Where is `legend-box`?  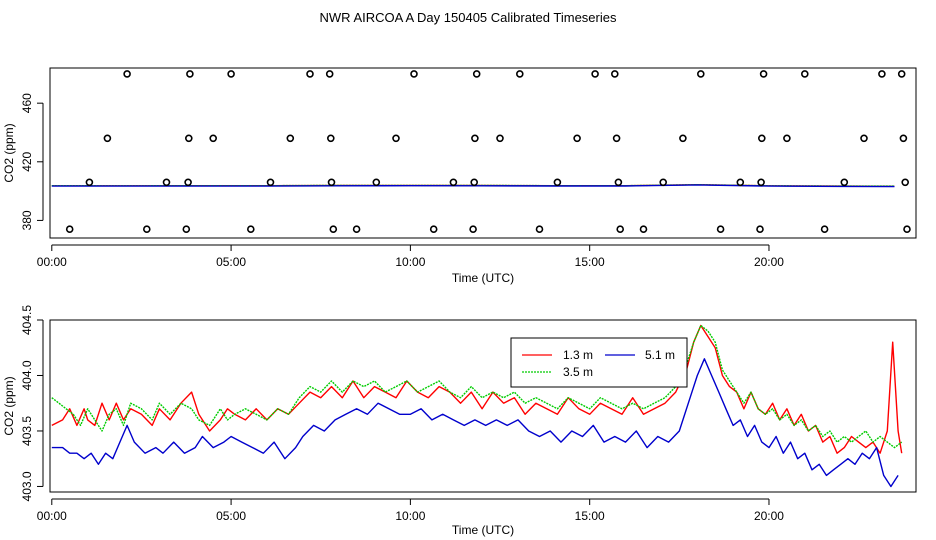 legend-box is located at coordinates (599, 362).